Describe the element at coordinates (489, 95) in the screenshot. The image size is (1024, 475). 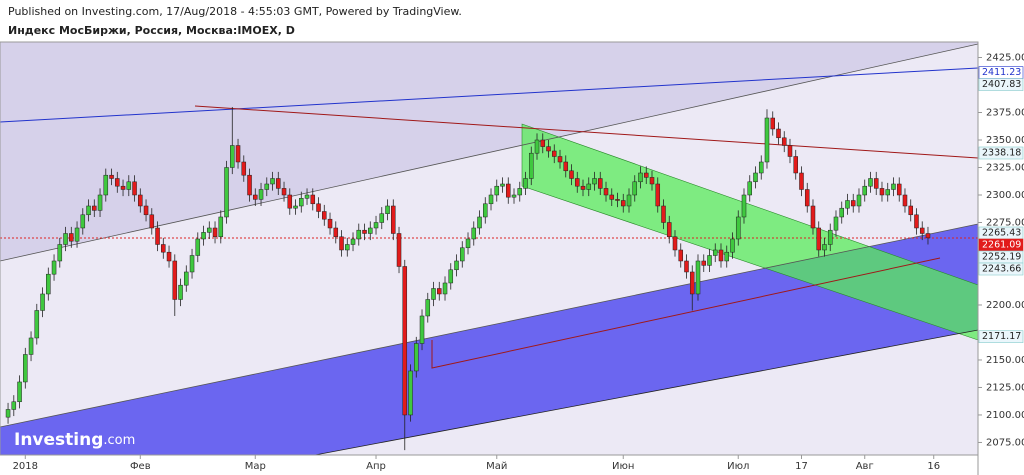
I see `blue-trend-line` at that location.